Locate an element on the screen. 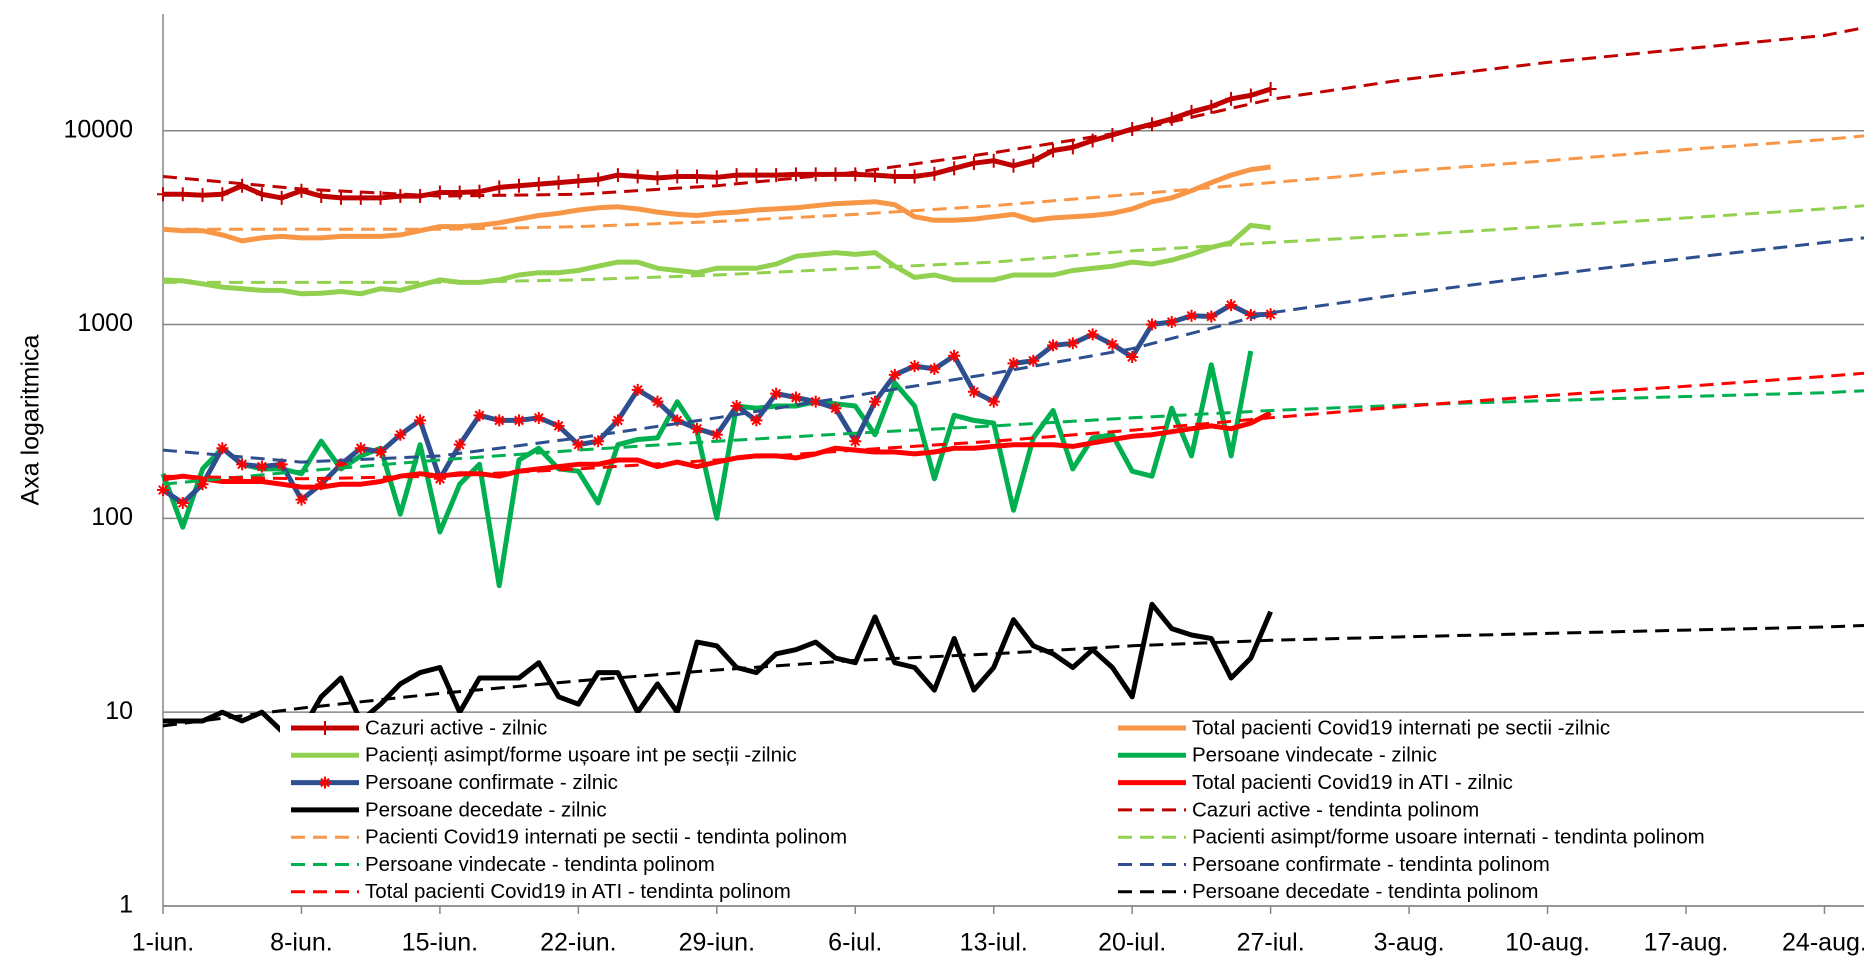 This screenshot has width=1864, height=959. x-tick-label: 22-iun. is located at coordinates (578, 943).